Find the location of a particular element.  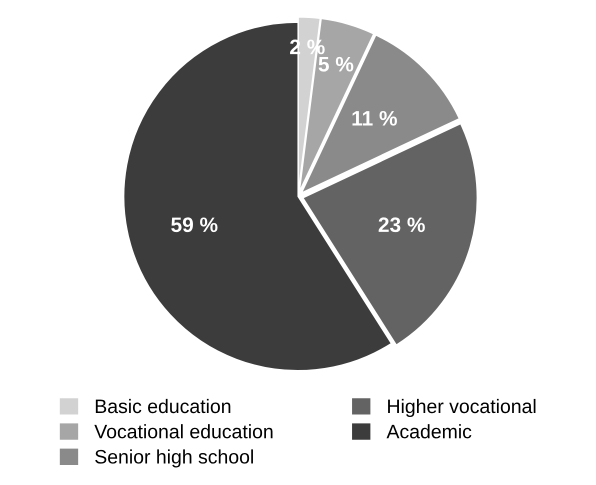

legend-label: Basic education is located at coordinates (163, 406).